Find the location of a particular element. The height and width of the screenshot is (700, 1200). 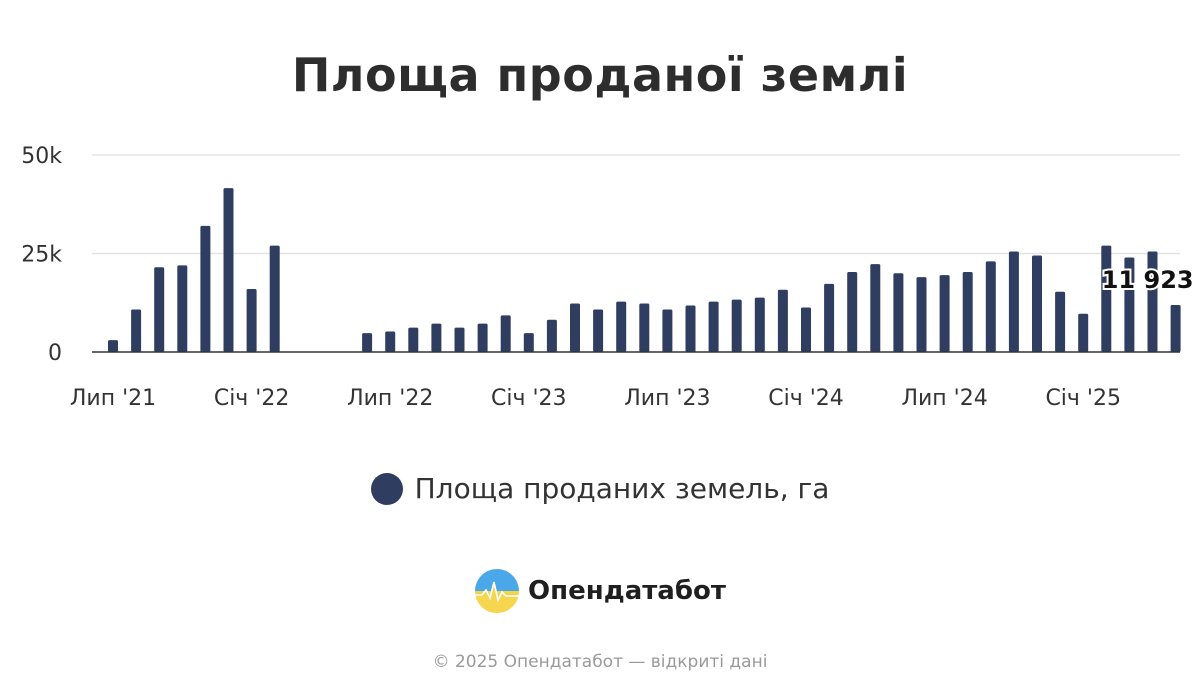

x-tick-label: Лип '21 is located at coordinates (113, 398).